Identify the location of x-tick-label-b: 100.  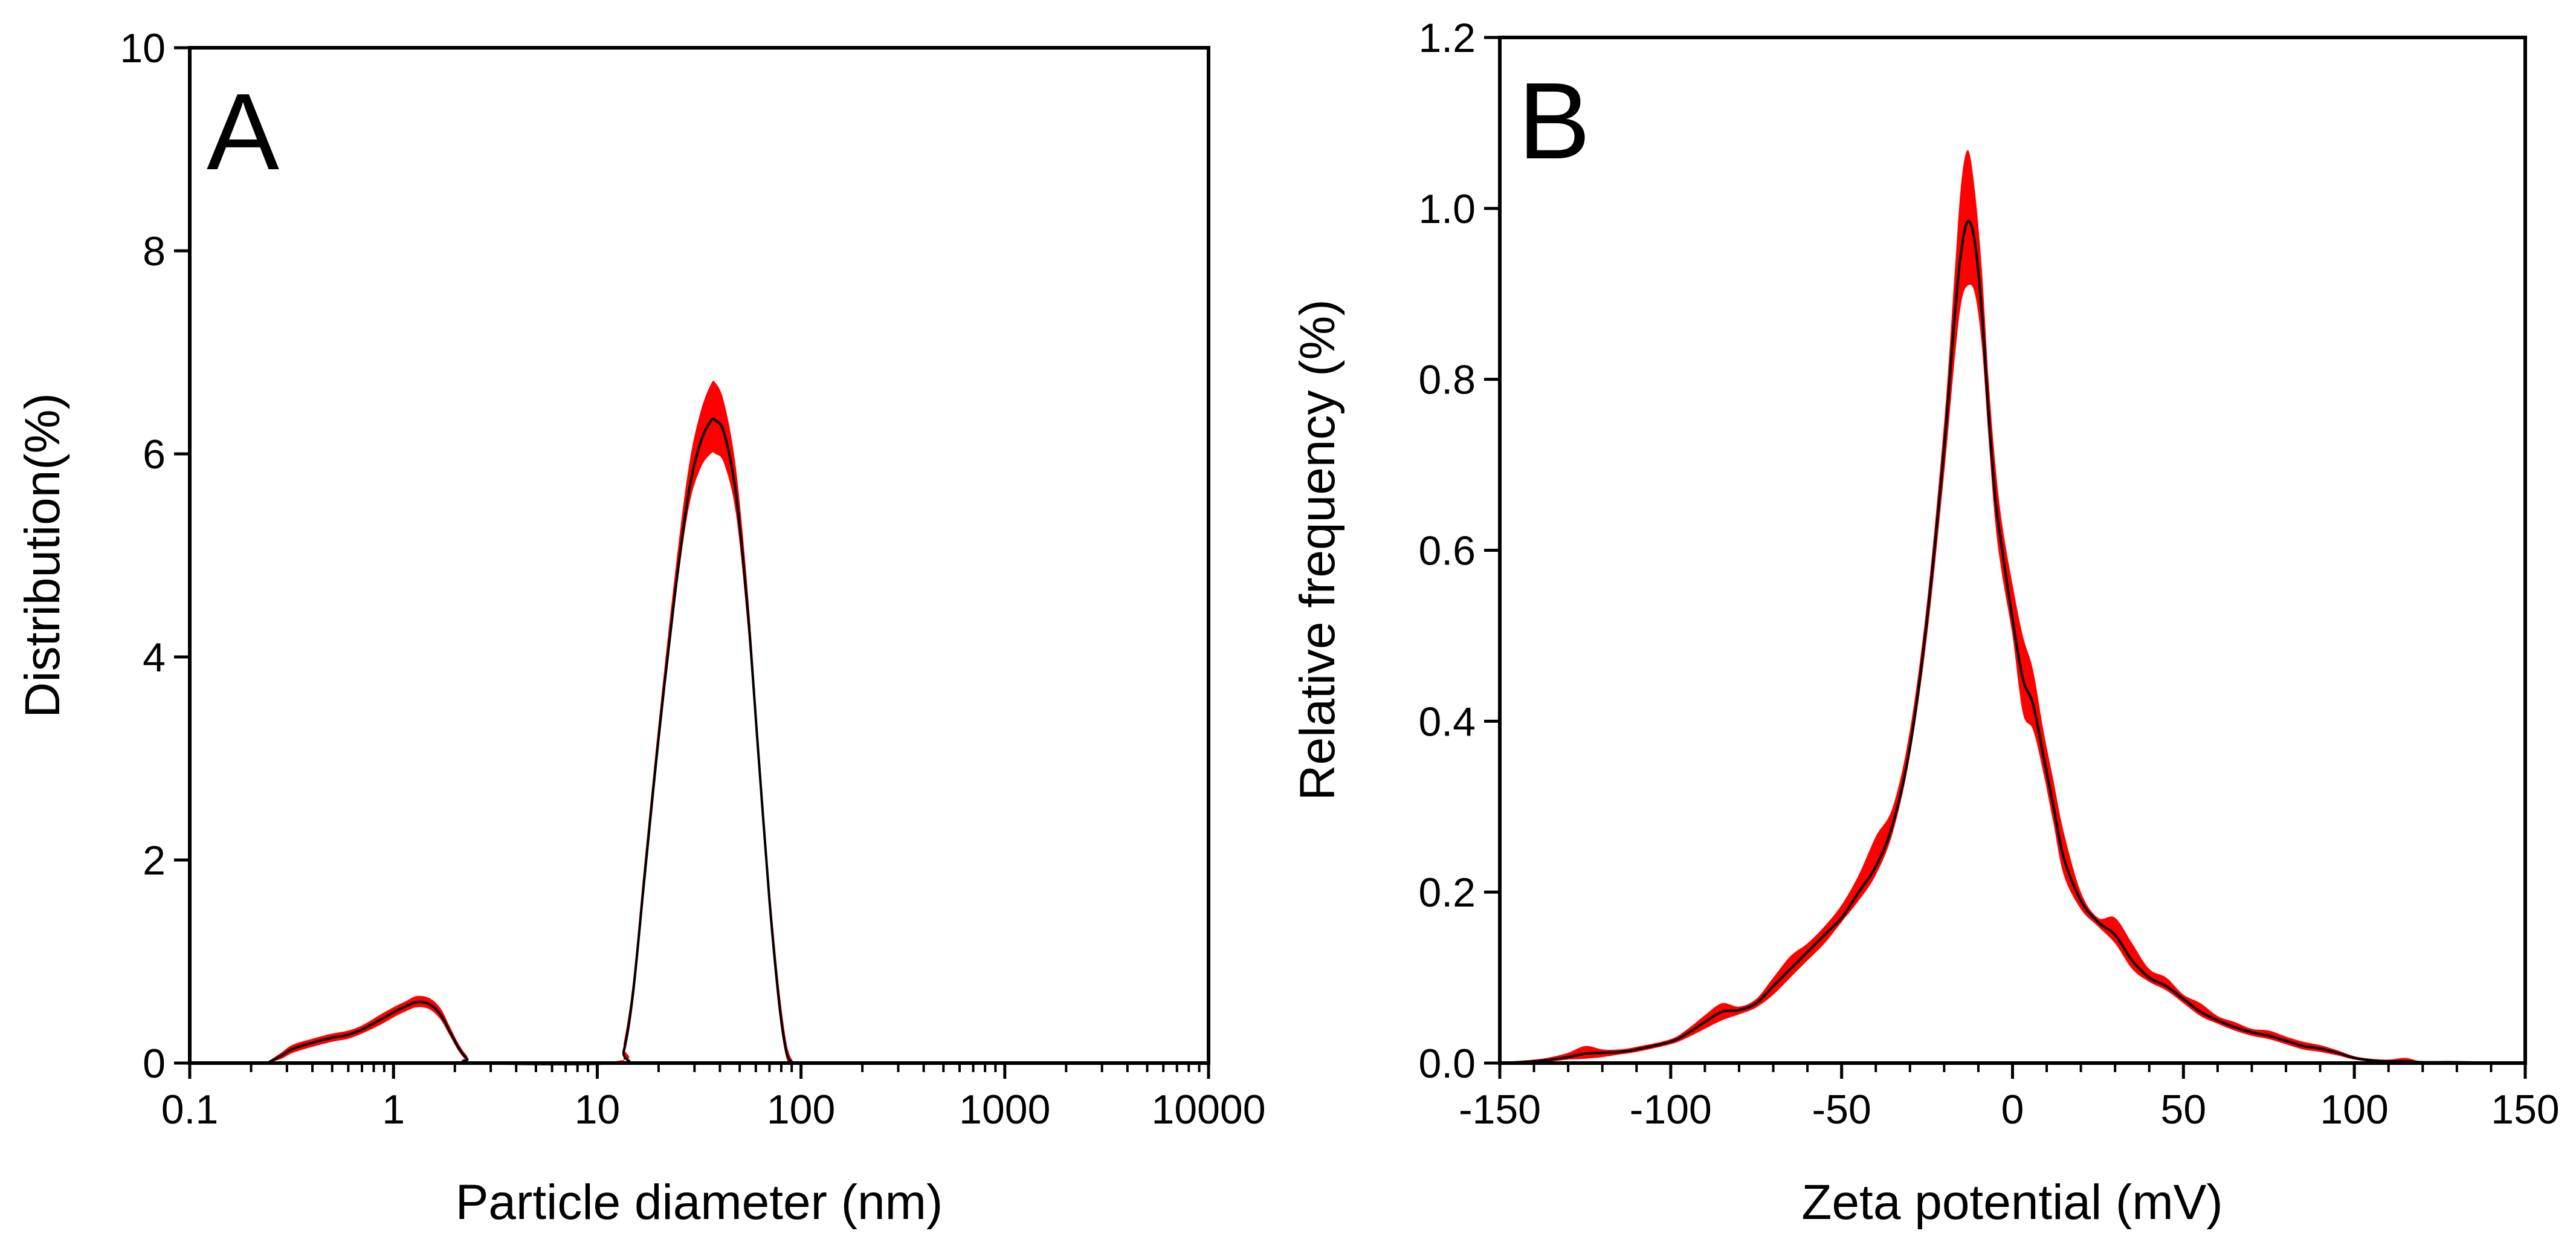
(2354, 1110).